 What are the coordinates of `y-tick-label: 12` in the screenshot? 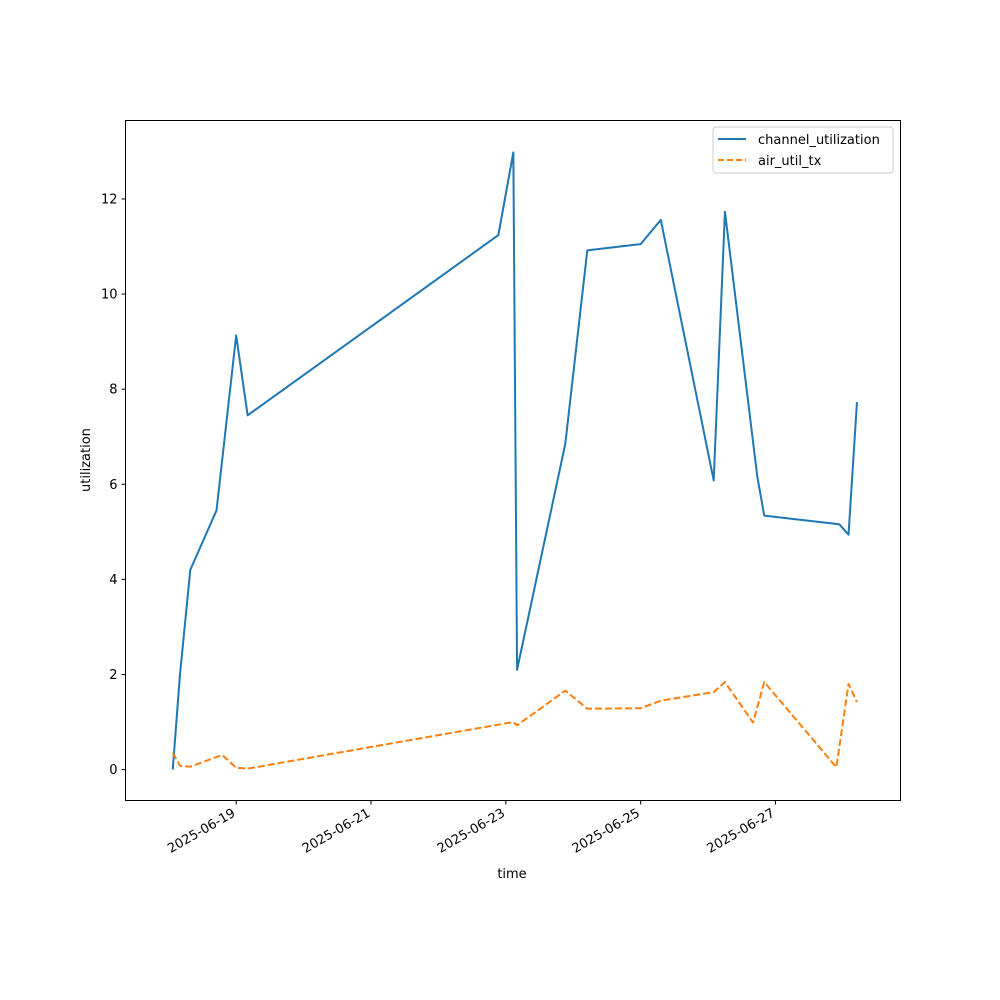 It's located at (109, 199).